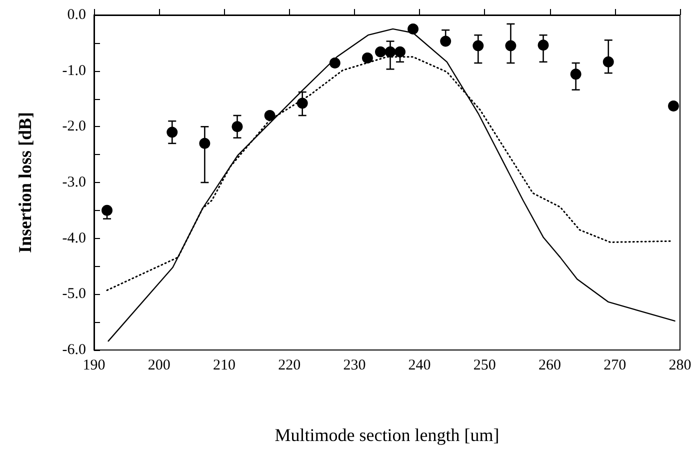 This screenshot has width=698, height=461. What do you see at coordinates (74, 350) in the screenshot?
I see `y-tick-label: -6.0` at bounding box center [74, 350].